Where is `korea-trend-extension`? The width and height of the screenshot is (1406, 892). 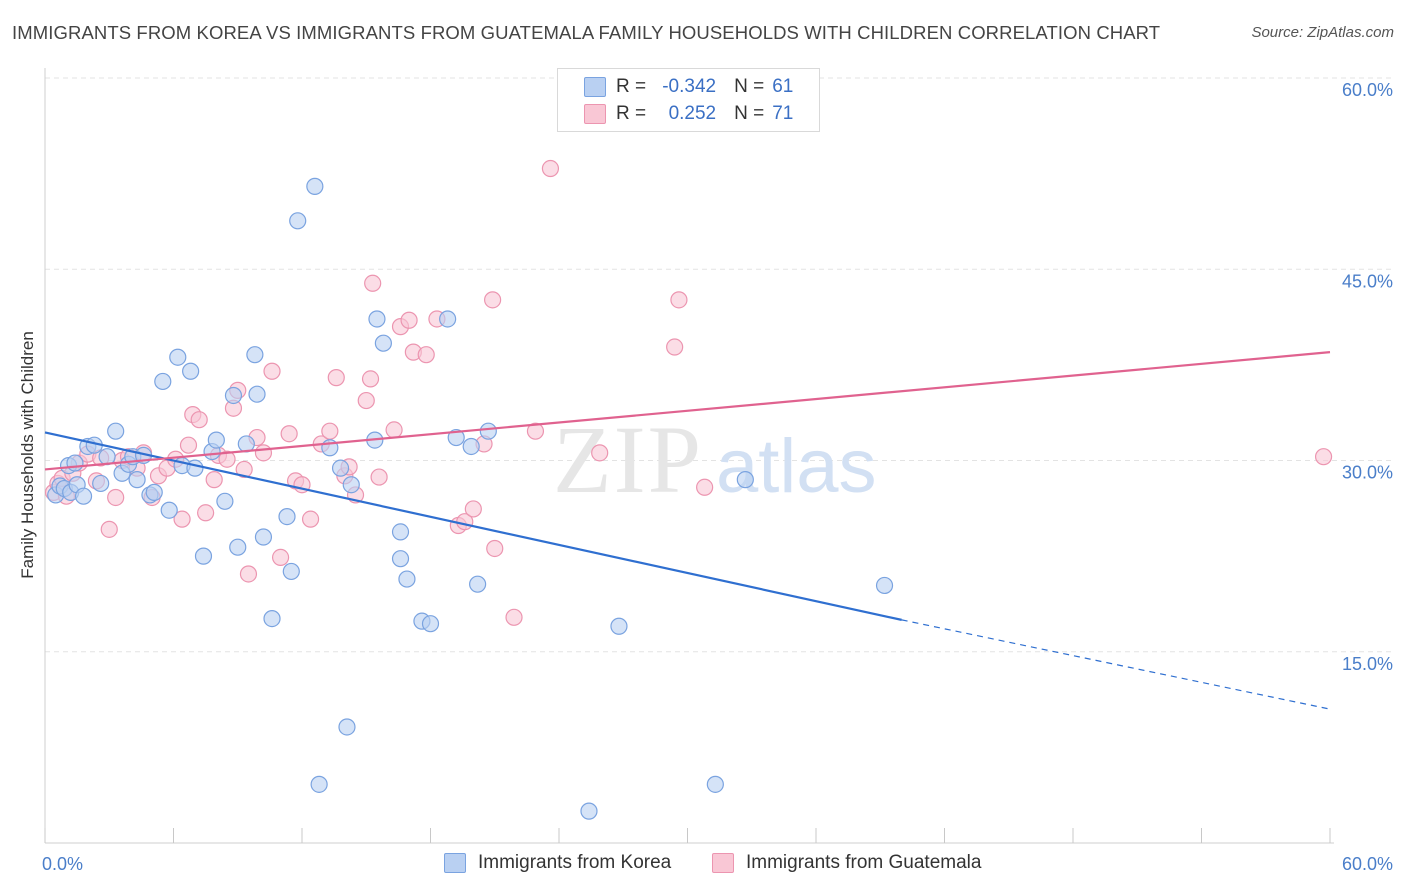 korea-trend-extension is located at coordinates (1116, 664).